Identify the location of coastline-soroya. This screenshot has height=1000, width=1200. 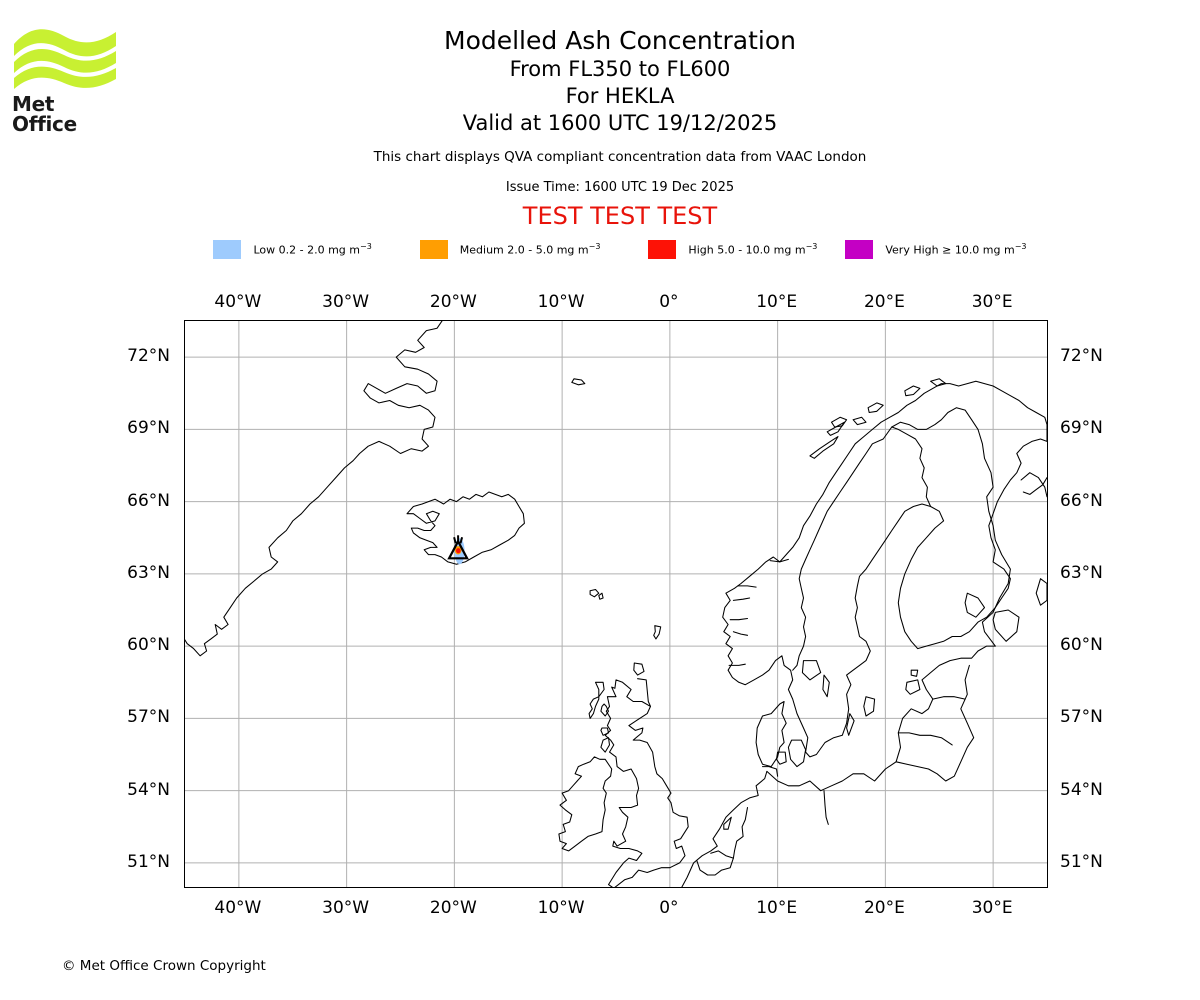
(912, 391).